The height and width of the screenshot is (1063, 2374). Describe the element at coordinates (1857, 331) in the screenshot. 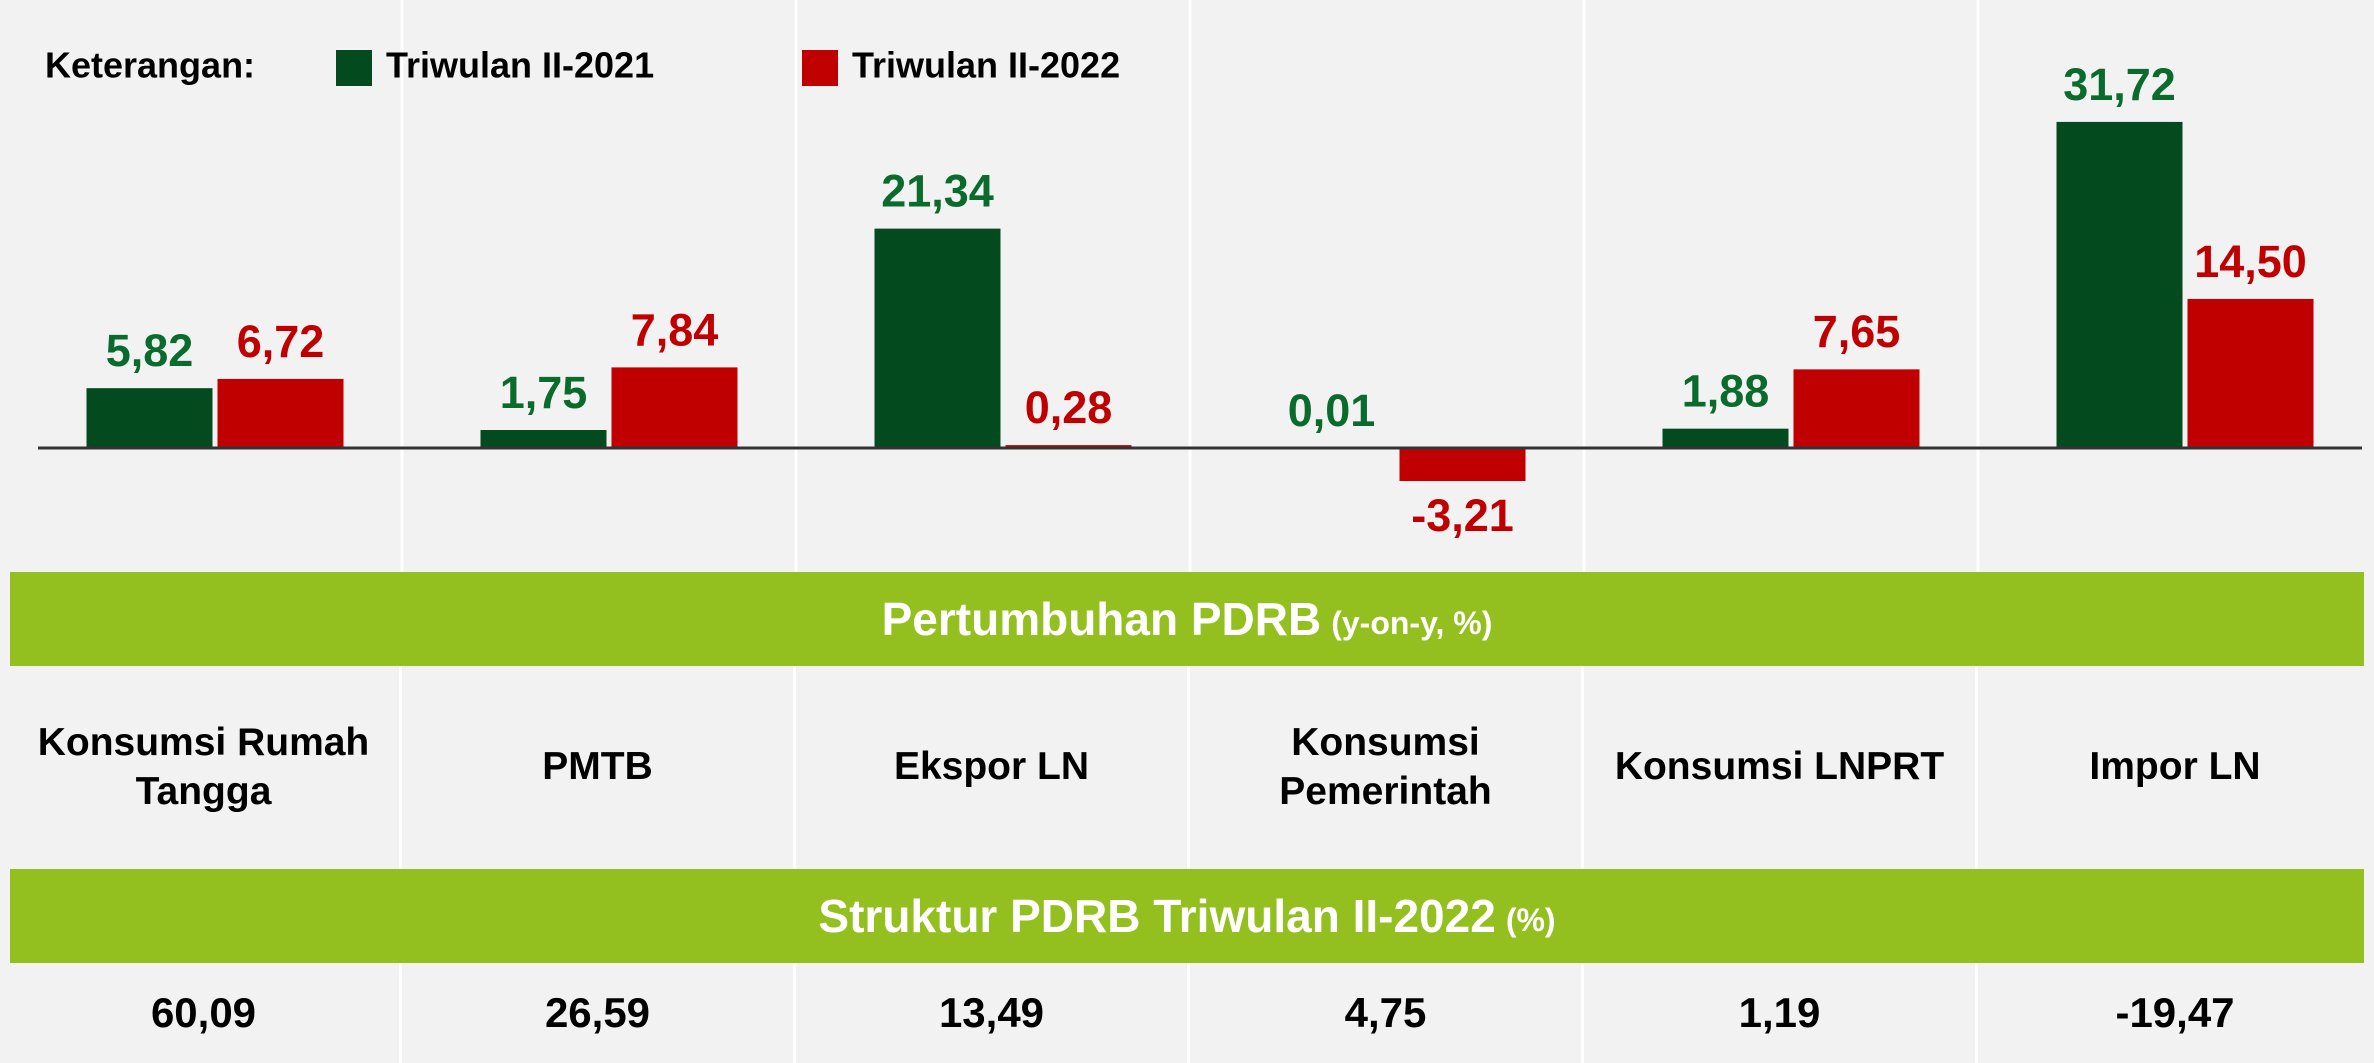

I see `value-label: 7,65` at that location.